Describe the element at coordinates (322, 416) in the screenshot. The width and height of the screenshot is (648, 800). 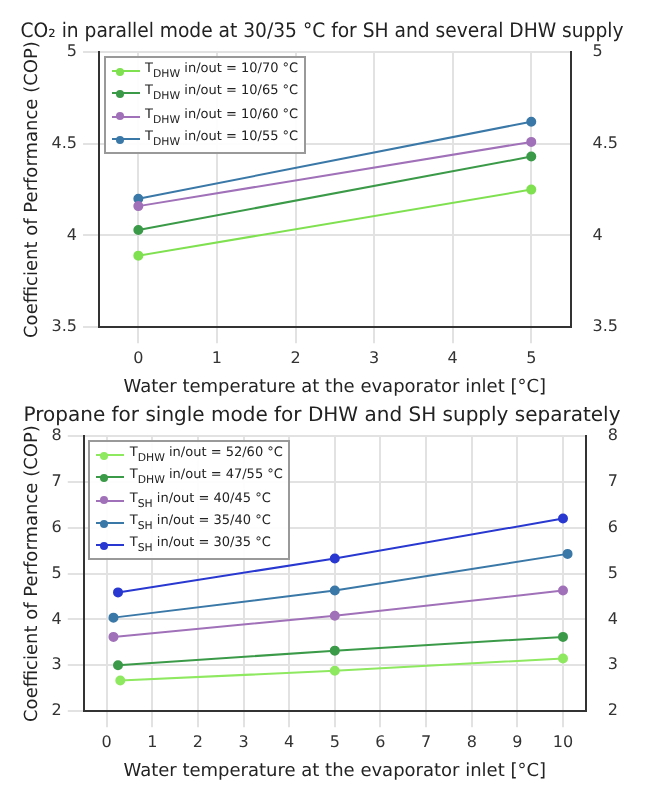
I see `chart-title: Propane for single mode for DHW and SH supply separately` at that location.